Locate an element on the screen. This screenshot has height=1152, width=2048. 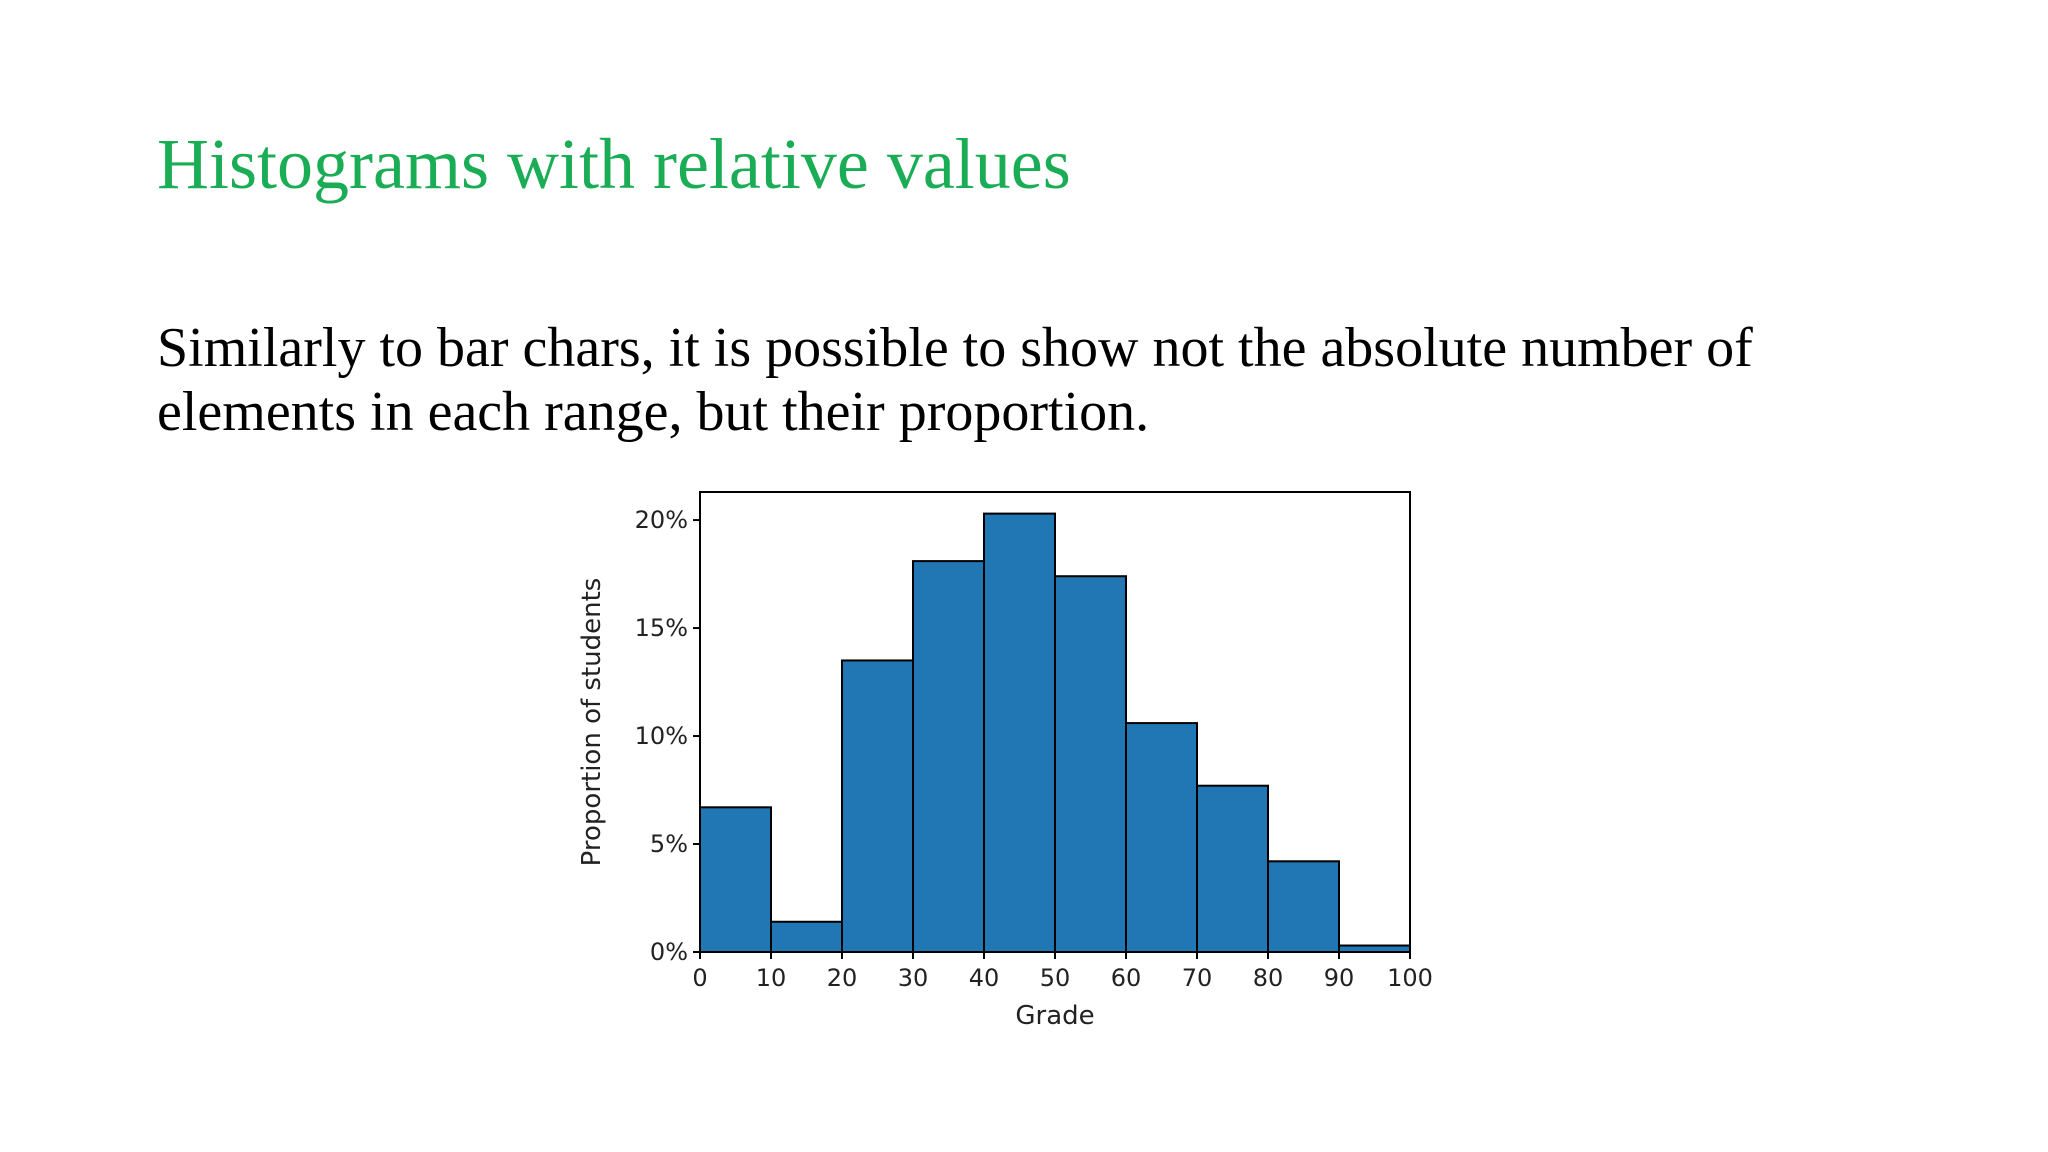
bars-group is located at coordinates (1055, 733).